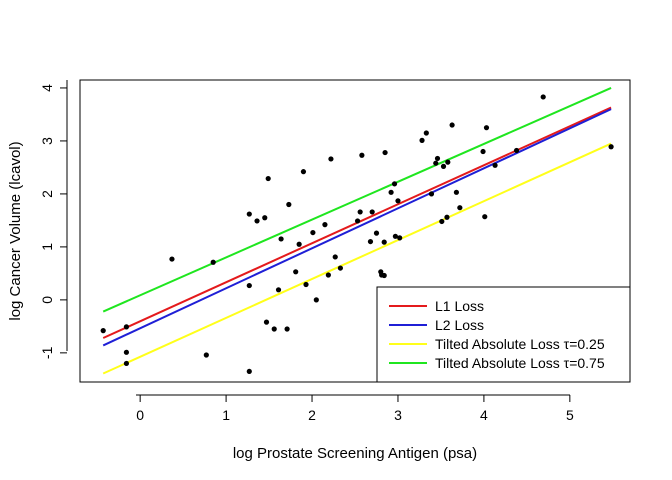 The width and height of the screenshot is (672, 480). Describe the element at coordinates (47, 194) in the screenshot. I see `y-tick-label: 2` at that location.